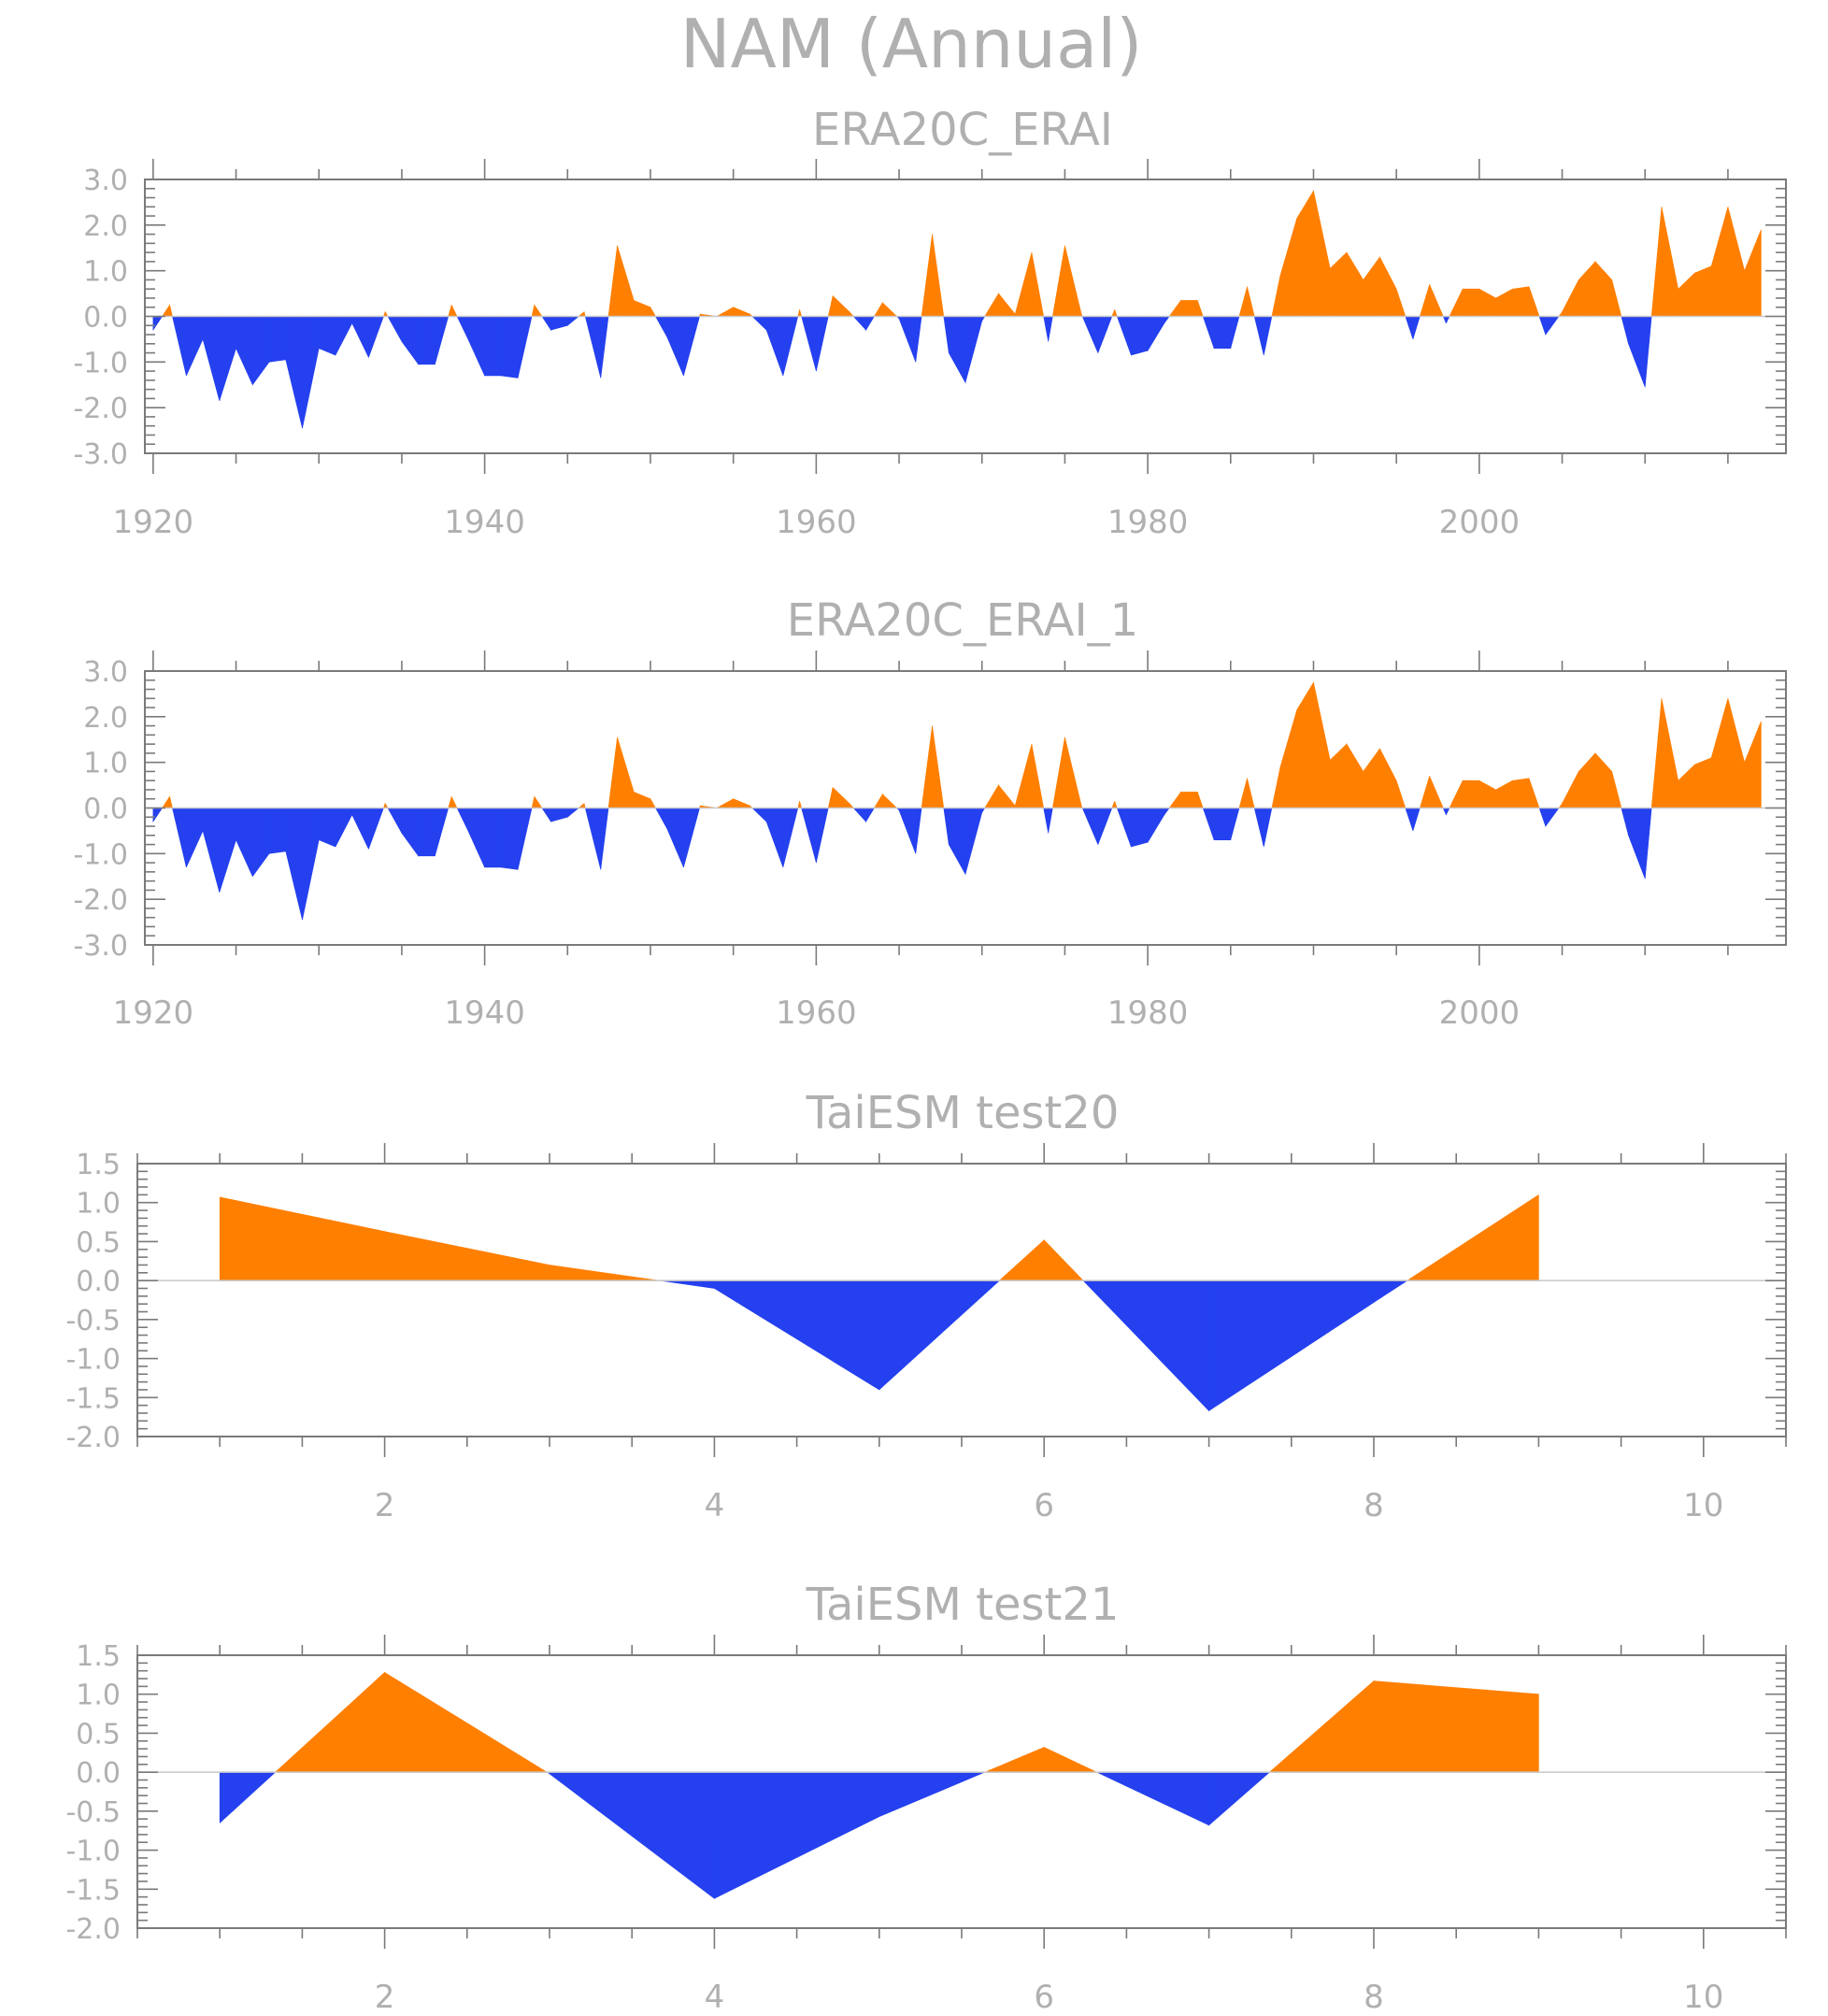 This screenshot has height=2016, width=1828. I want to click on y-tick-label: 0.0, so click(105, 318).